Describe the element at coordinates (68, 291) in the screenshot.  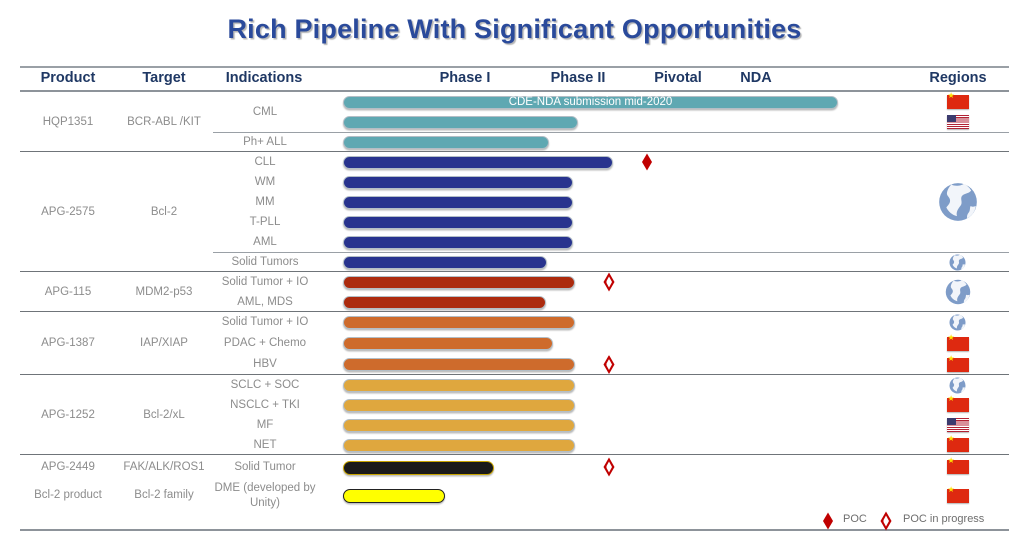
I see `product-label: APG-115` at that location.